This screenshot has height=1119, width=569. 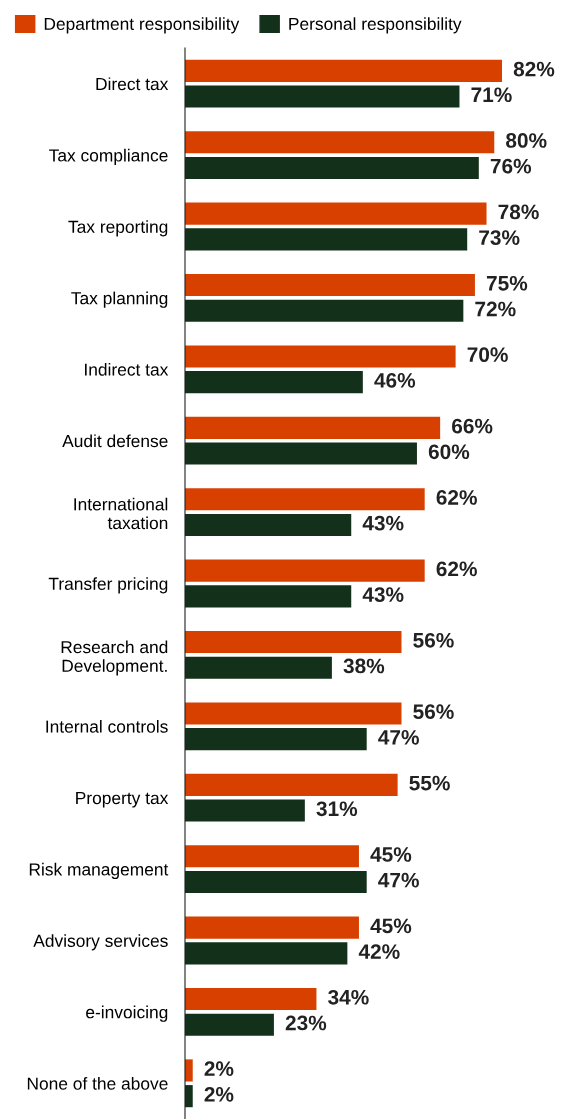 I want to click on y-tick-label: Tax compliance, so click(x=108, y=156).